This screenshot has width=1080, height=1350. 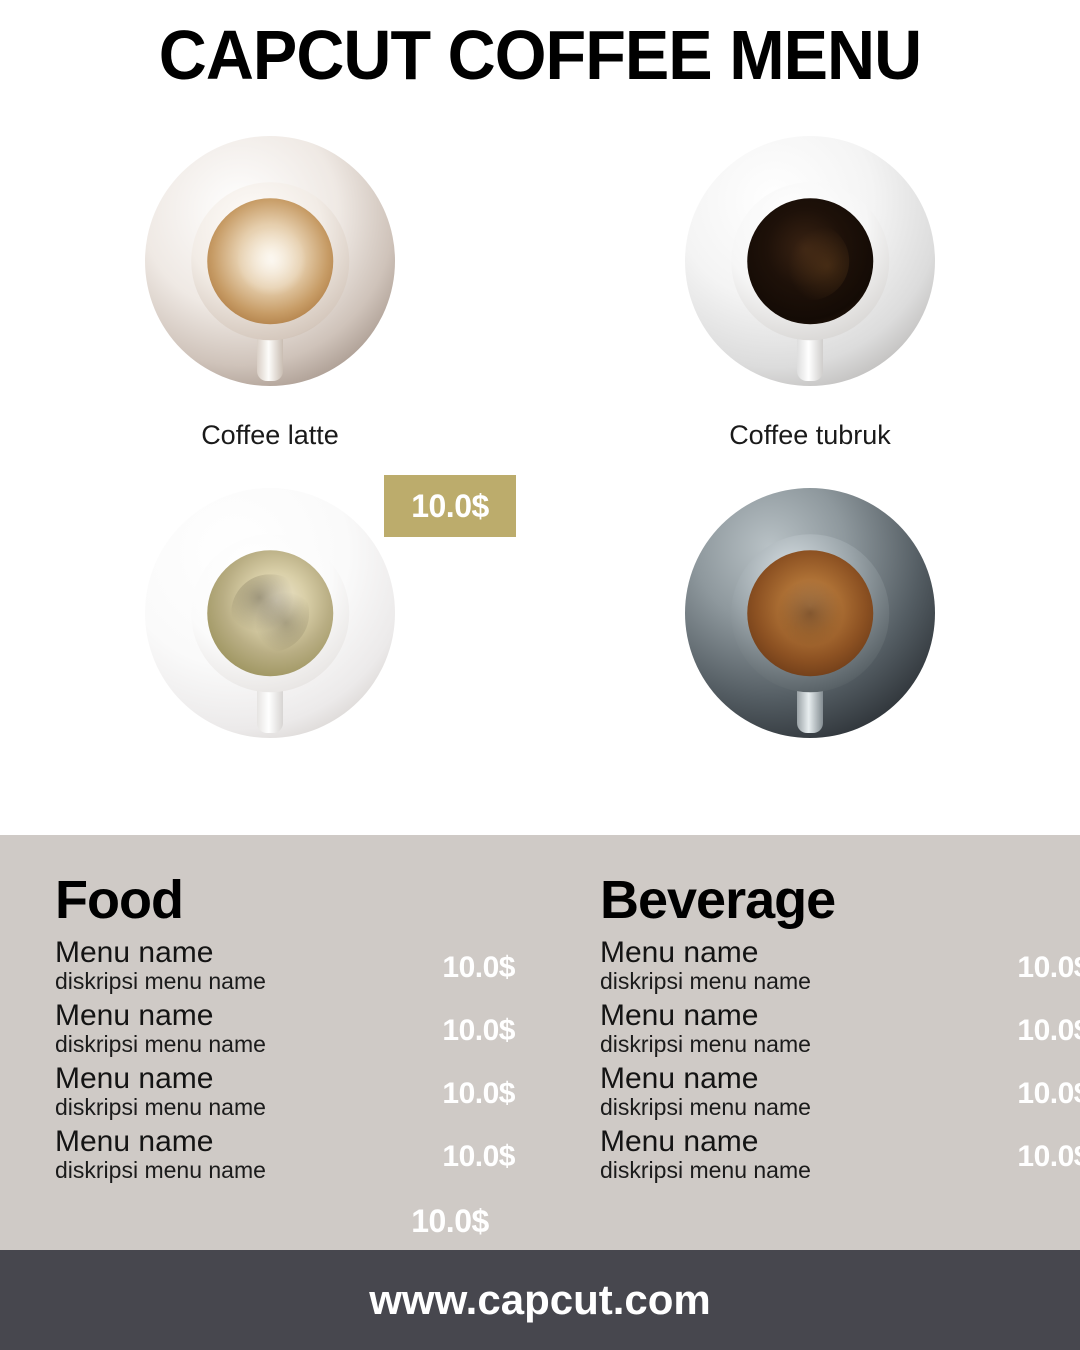 I want to click on coffee-cup-machiato-icon, so click(x=270, y=613).